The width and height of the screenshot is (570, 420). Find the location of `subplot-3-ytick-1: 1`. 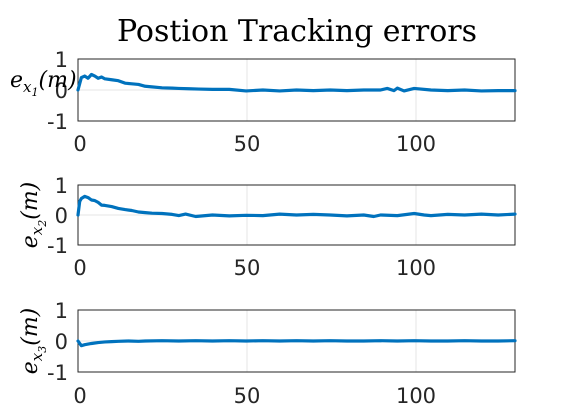

subplot-3-ytick-1: 1 is located at coordinates (61, 311).